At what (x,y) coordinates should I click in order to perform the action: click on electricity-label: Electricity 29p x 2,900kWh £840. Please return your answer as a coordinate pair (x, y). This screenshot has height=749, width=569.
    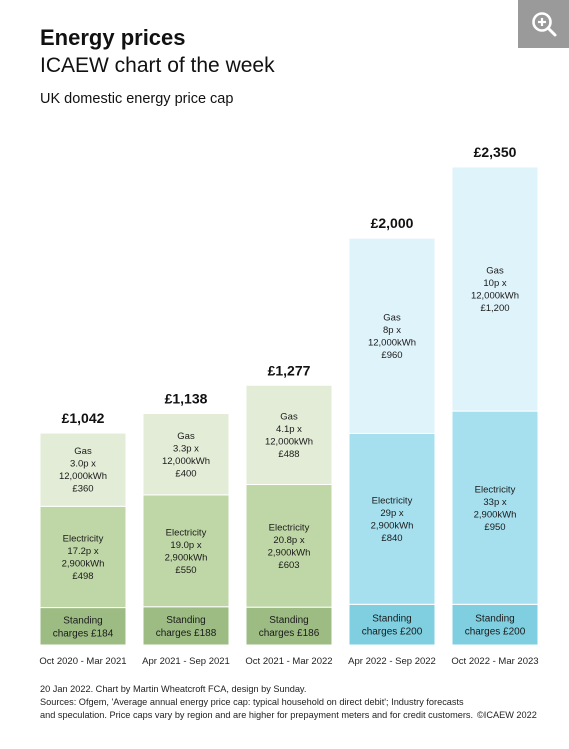
    Looking at the image, I should click on (392, 519).